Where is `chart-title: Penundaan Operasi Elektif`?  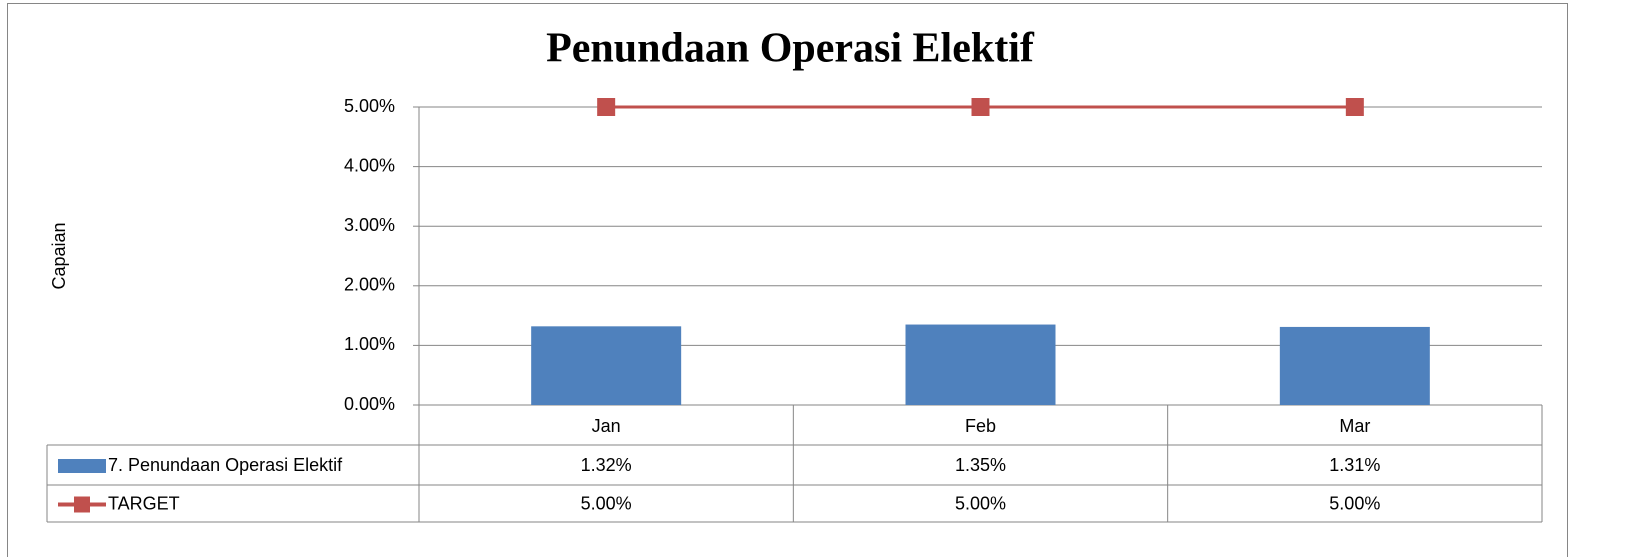 chart-title: Penundaan Operasi Elektif is located at coordinates (790, 49).